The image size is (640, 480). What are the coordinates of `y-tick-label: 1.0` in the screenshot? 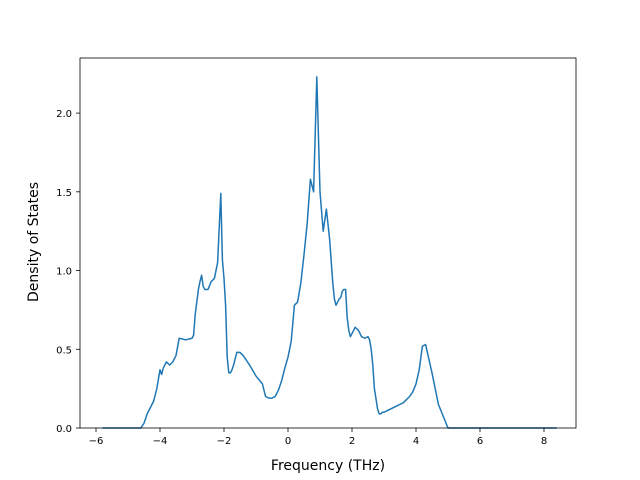 It's located at (64, 272).